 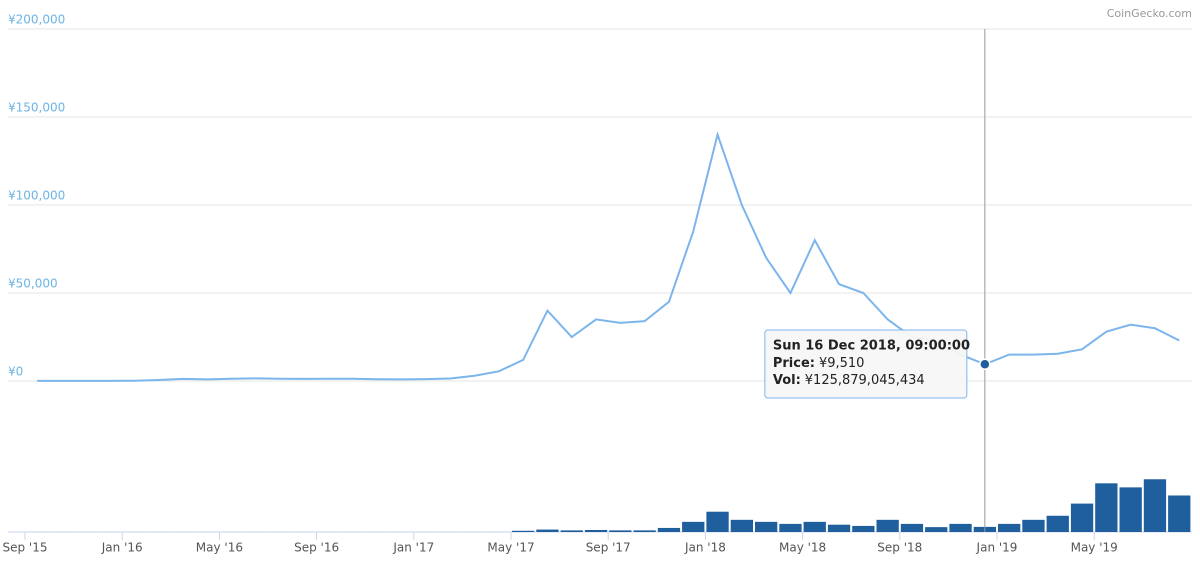 What do you see at coordinates (510, 548) in the screenshot?
I see `x-tick-label: May '17` at bounding box center [510, 548].